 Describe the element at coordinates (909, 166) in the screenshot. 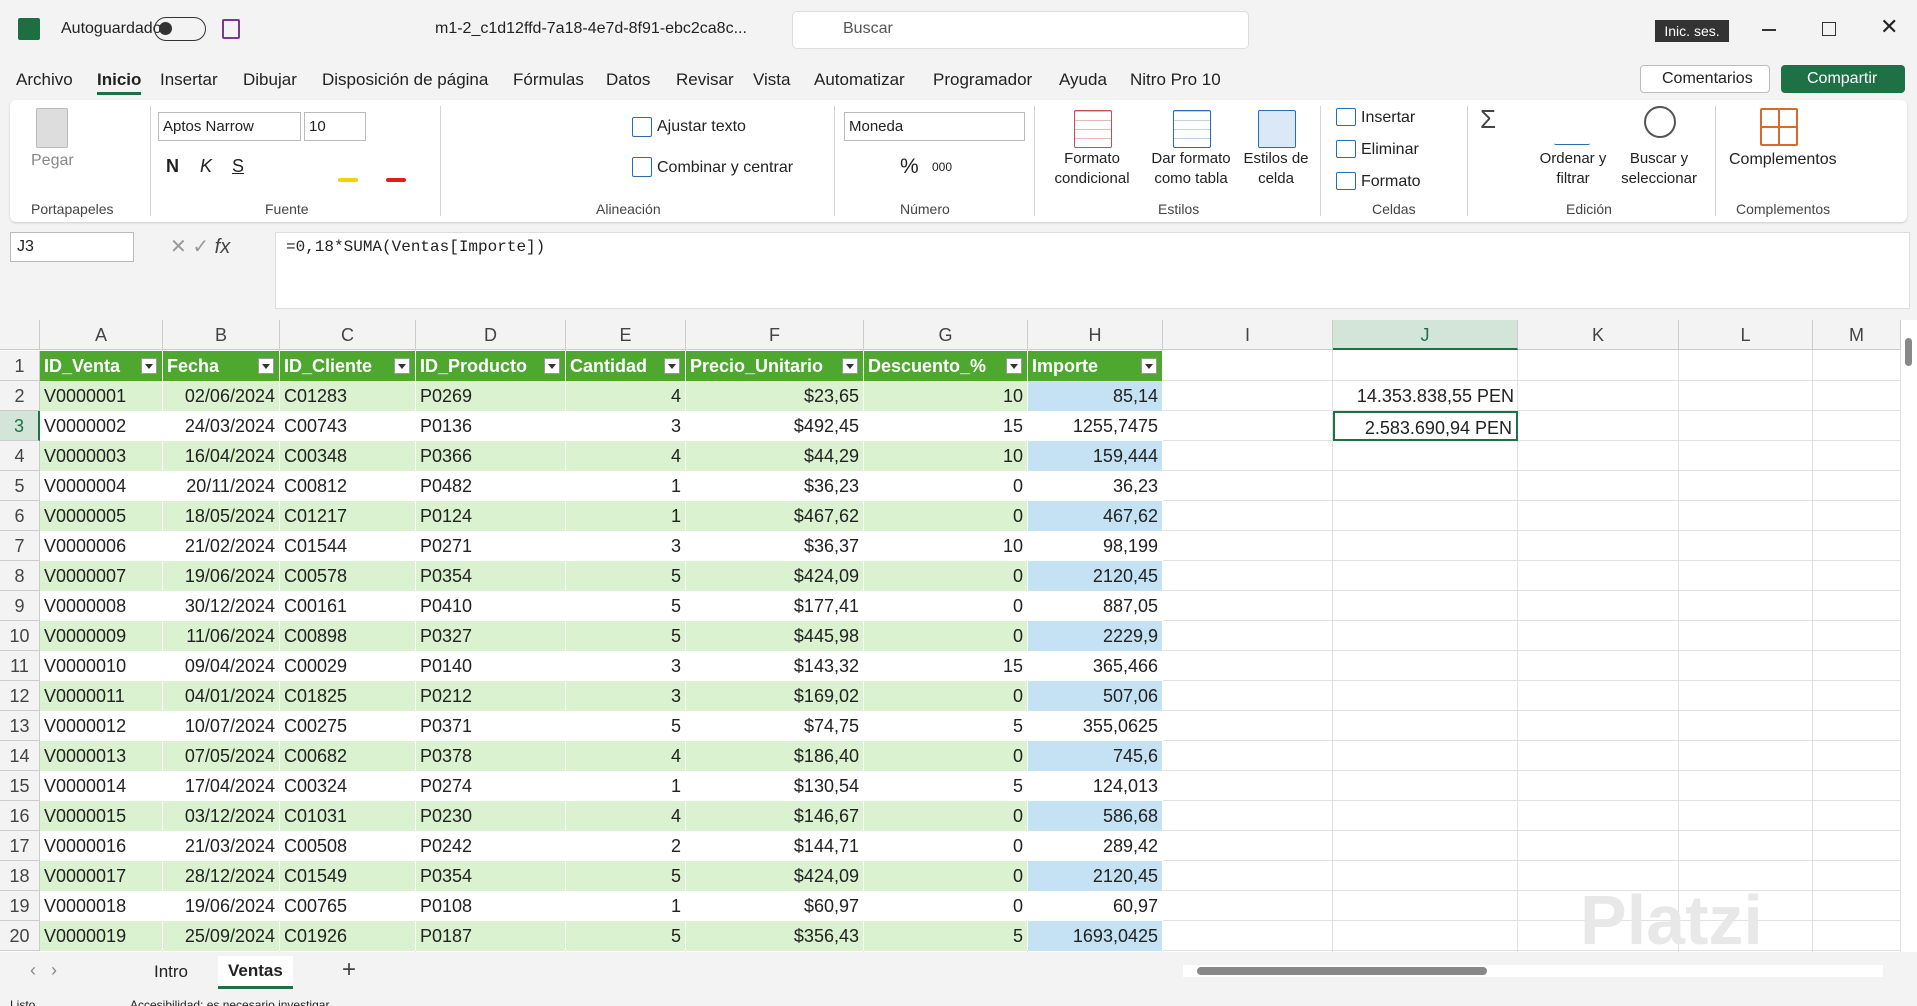

I see `percent-button: %` at that location.